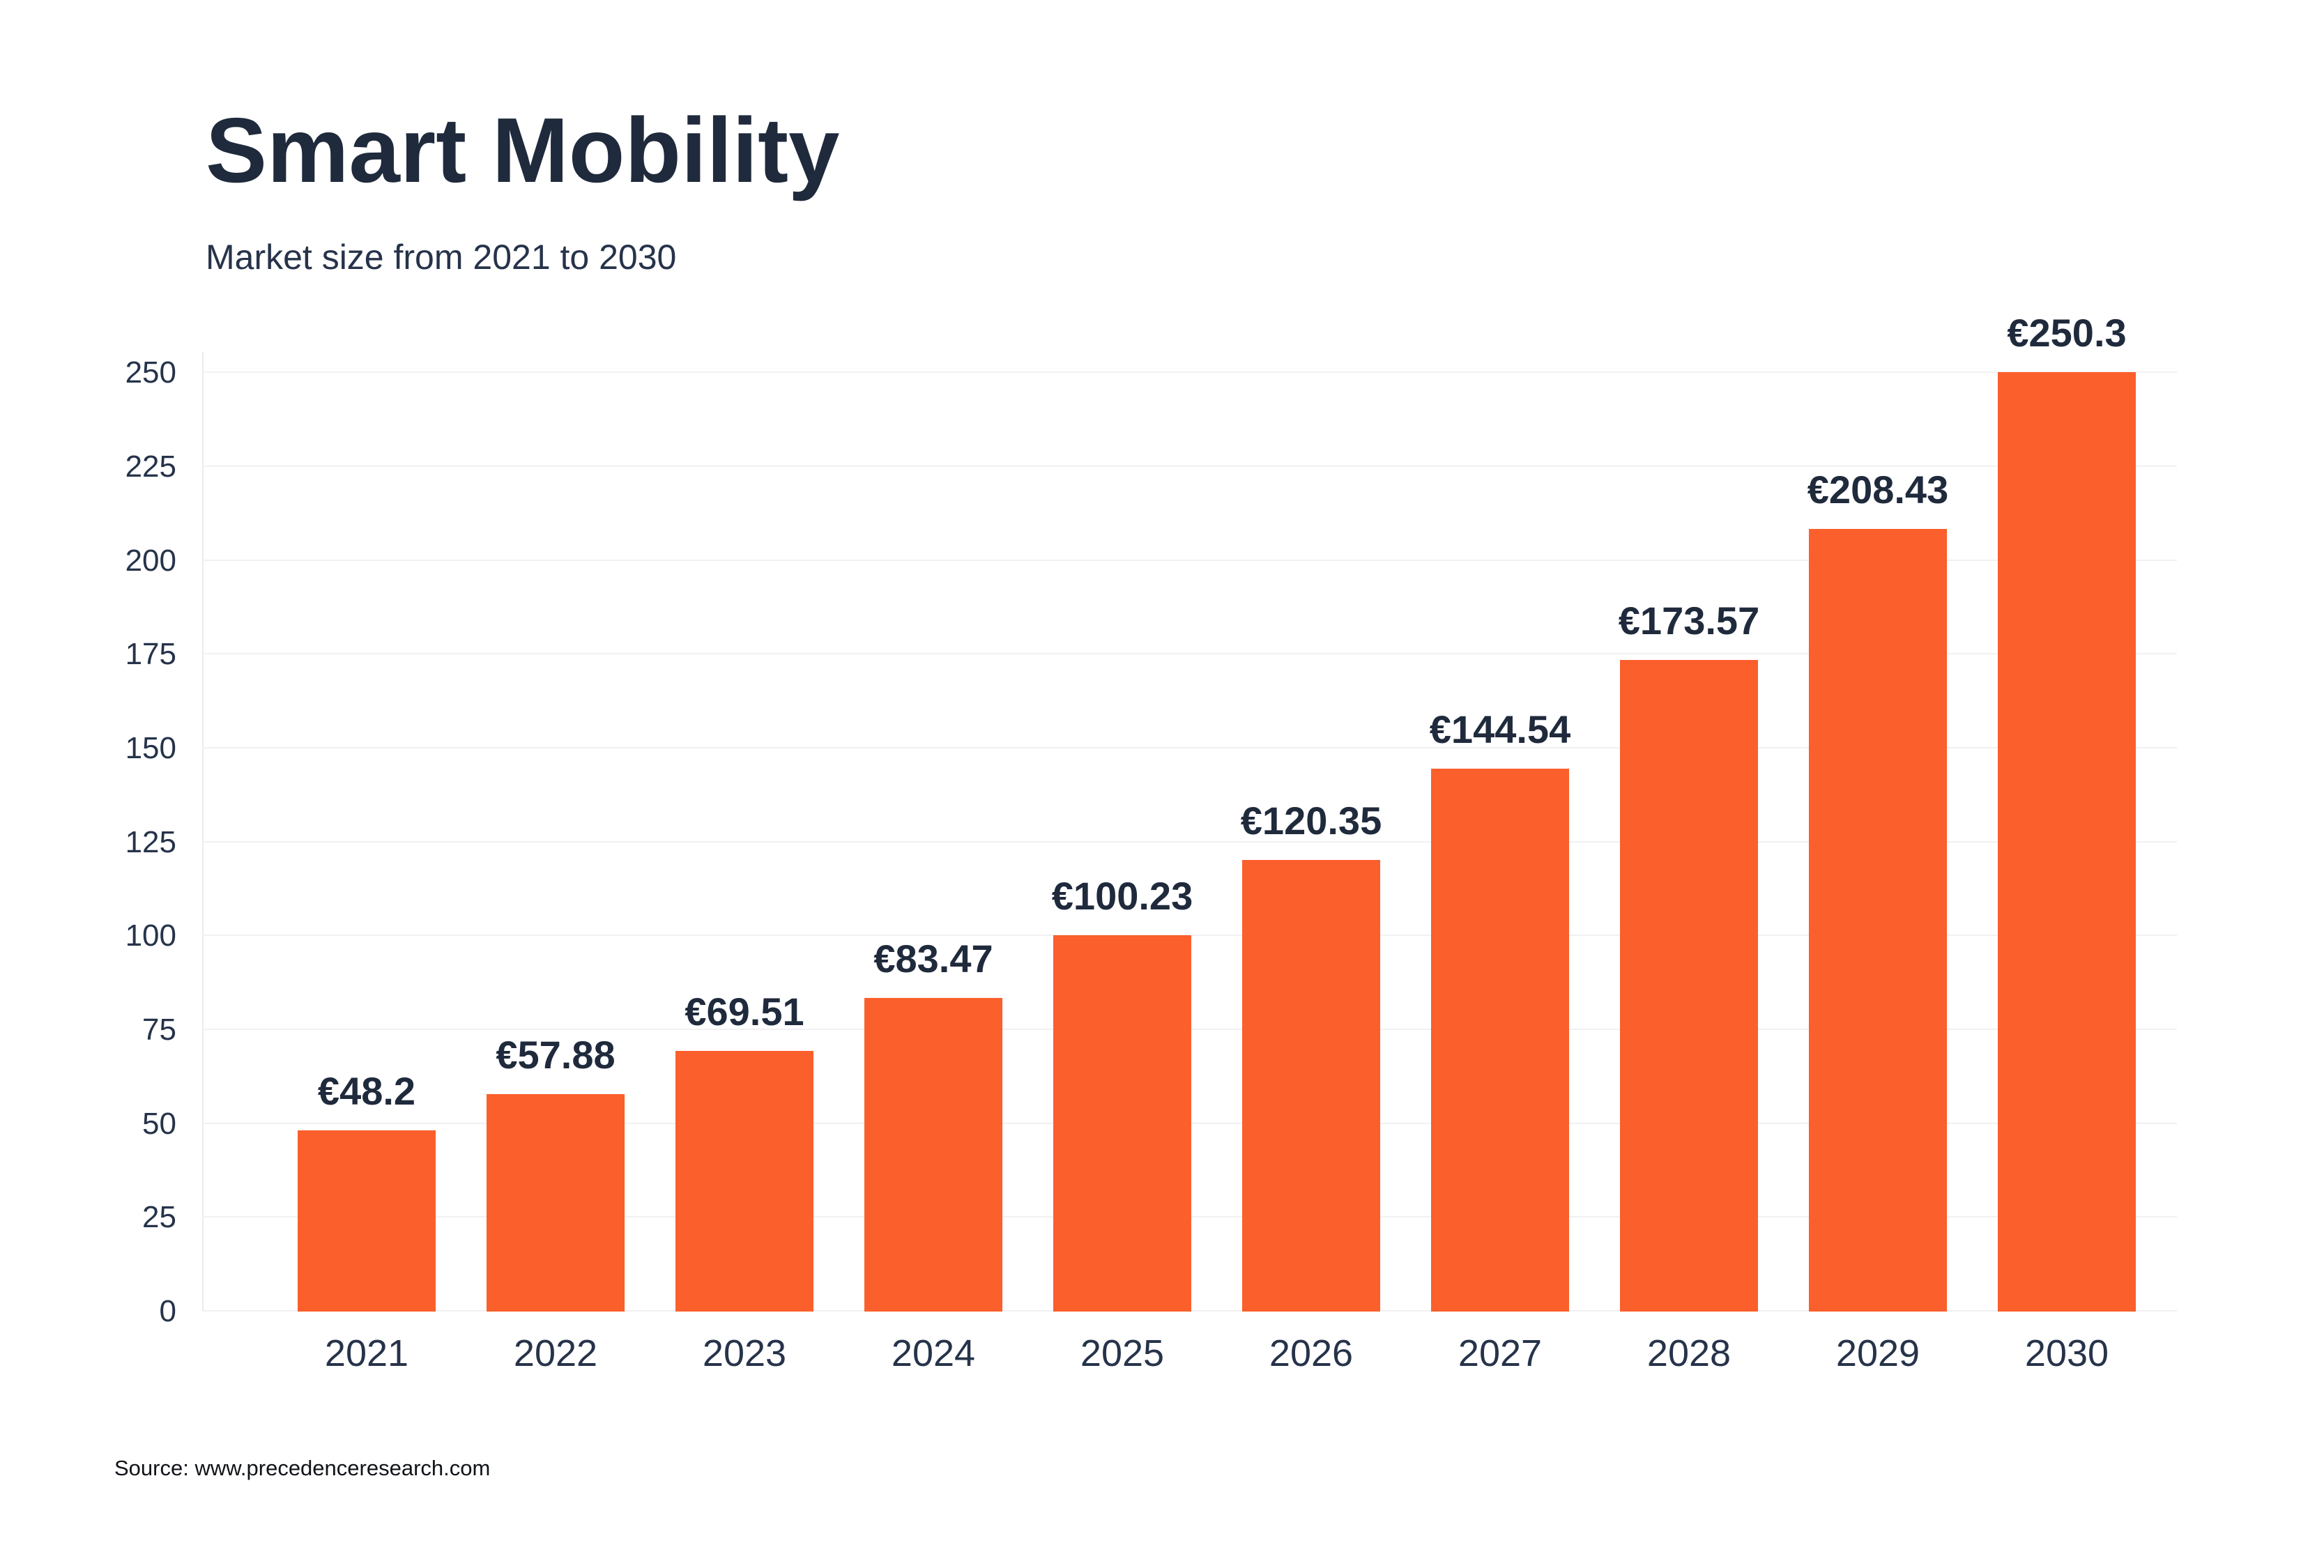 The height and width of the screenshot is (1568, 2324). What do you see at coordinates (203, 832) in the screenshot?
I see `y-axis-line` at bounding box center [203, 832].